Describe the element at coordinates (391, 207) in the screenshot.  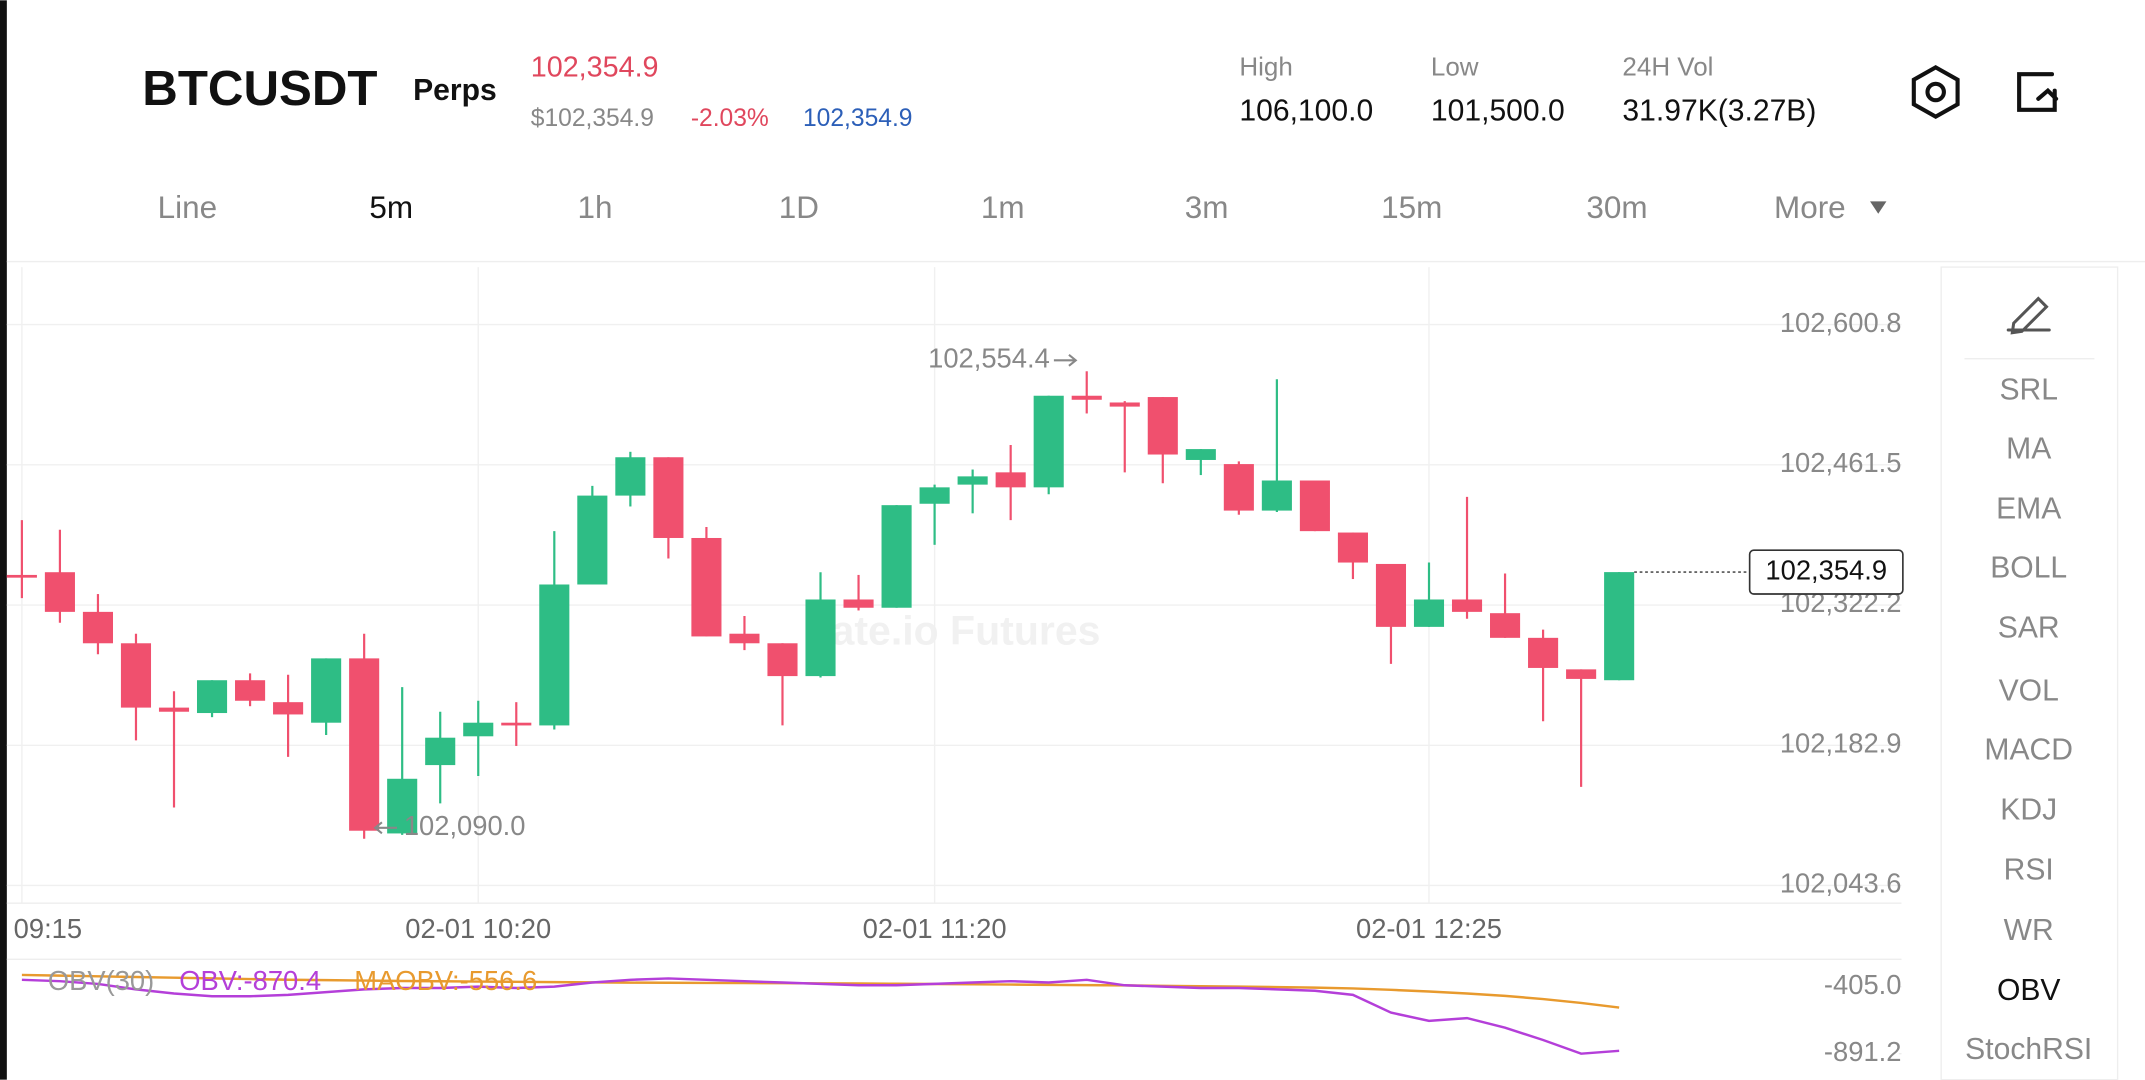
I see `timeframe-tab: 5m` at that location.